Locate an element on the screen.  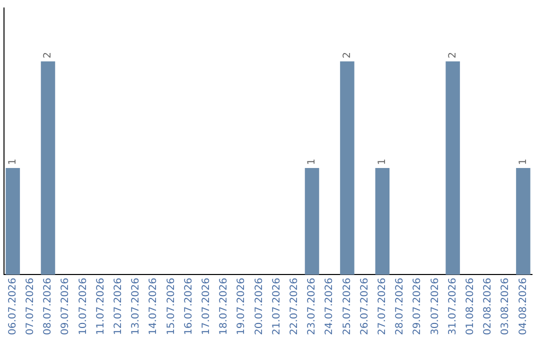
x-tick-label: 20.07.2026 is located at coordinates (259, 307).